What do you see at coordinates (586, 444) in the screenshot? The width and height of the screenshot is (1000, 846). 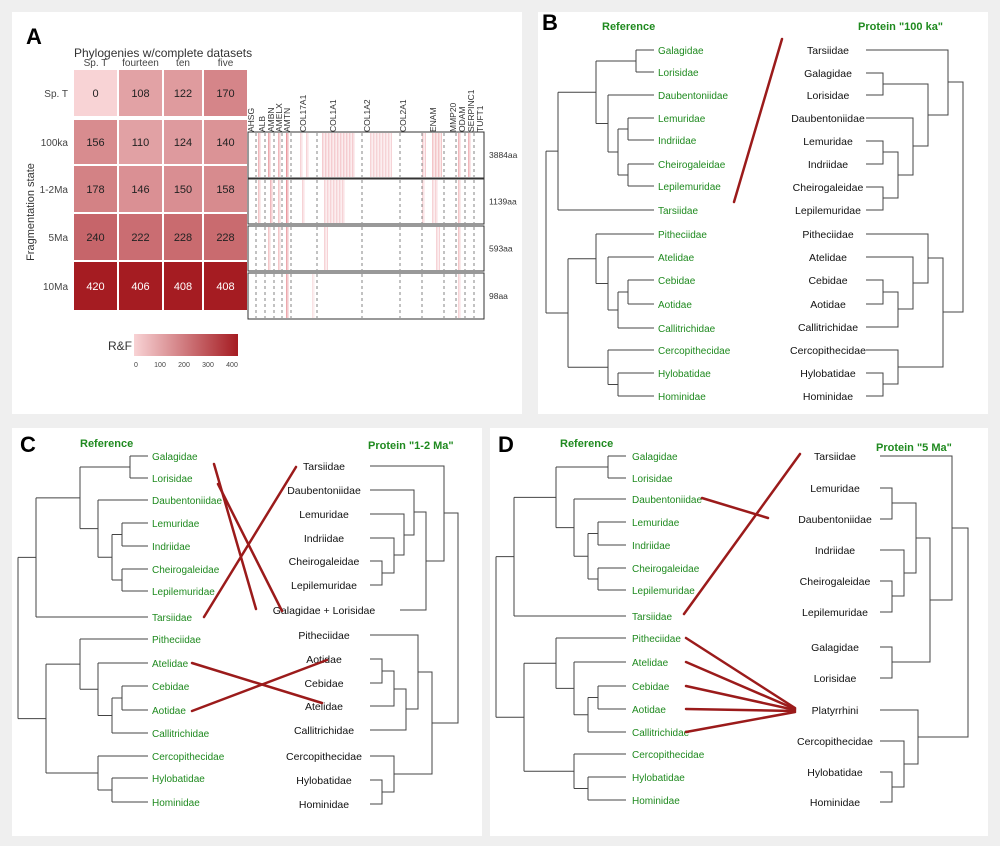 I see `reference-header-d: Reference` at bounding box center [586, 444].